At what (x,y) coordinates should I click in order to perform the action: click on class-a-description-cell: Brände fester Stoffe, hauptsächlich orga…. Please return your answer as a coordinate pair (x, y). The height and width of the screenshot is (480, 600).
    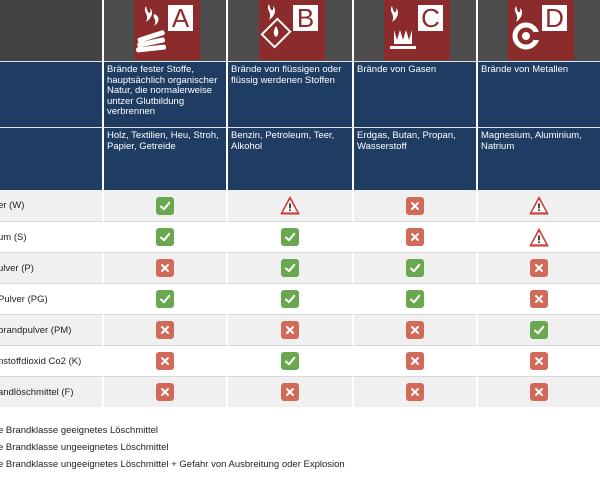
    Looking at the image, I should click on (166, 94).